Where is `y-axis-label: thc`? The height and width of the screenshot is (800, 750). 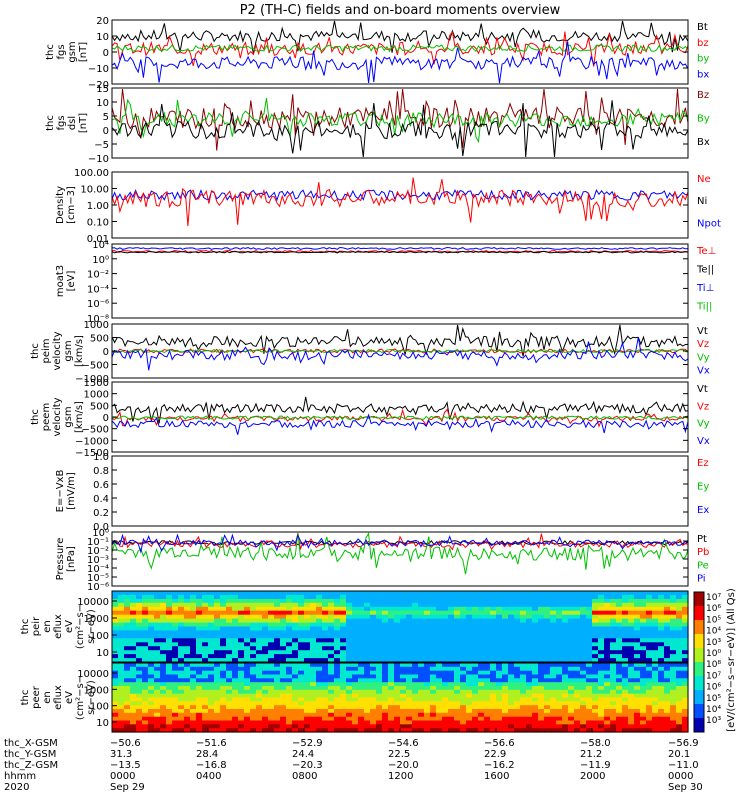
y-axis-label: thc is located at coordinates (50, 123).